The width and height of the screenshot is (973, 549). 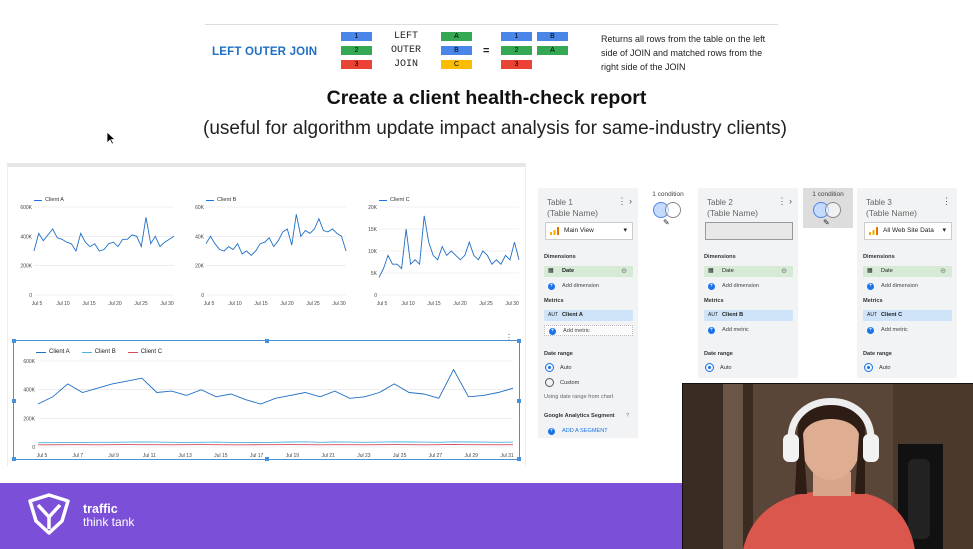 I want to click on table-title: Table 3, so click(x=879, y=202).